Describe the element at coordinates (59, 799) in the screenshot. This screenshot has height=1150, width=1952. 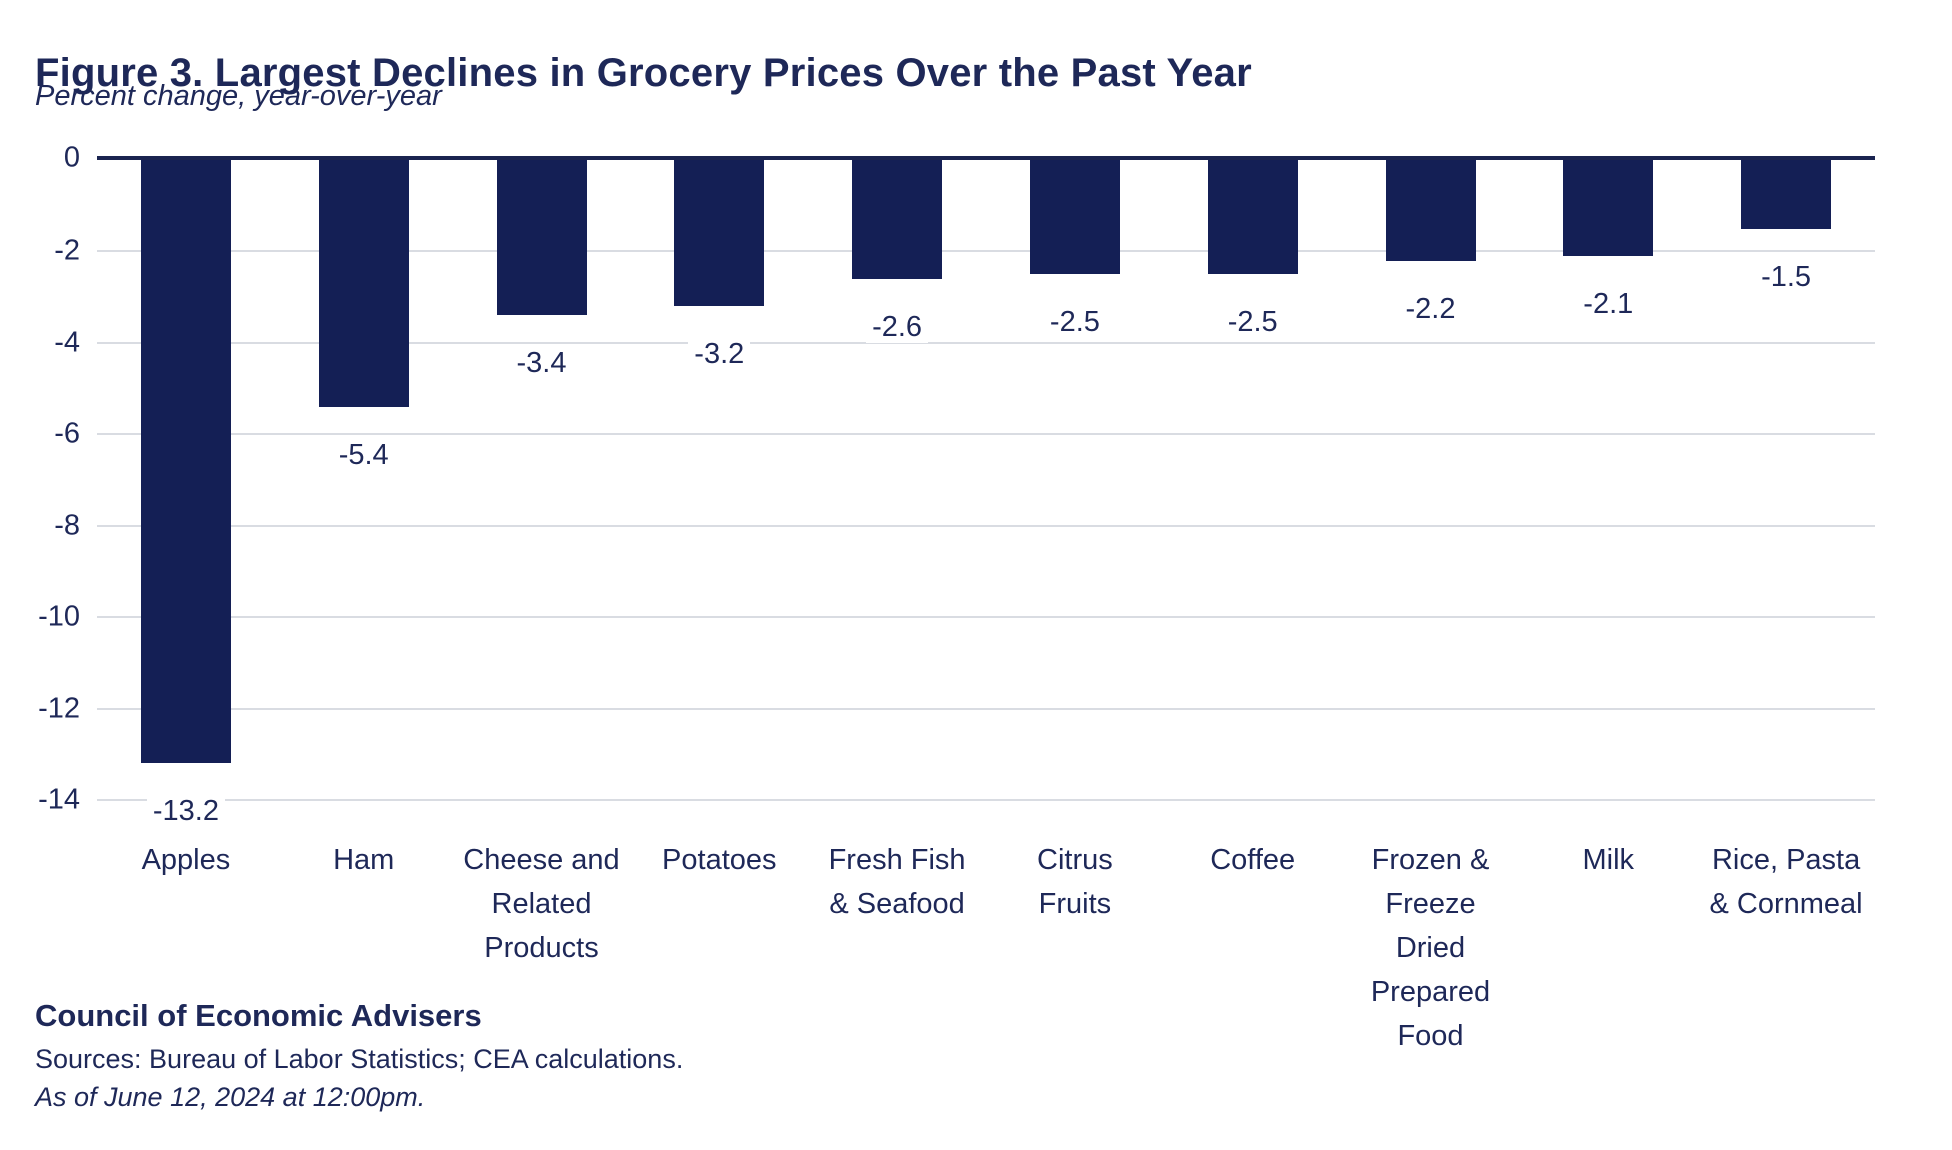
I see `y-tick-label: -14` at that location.